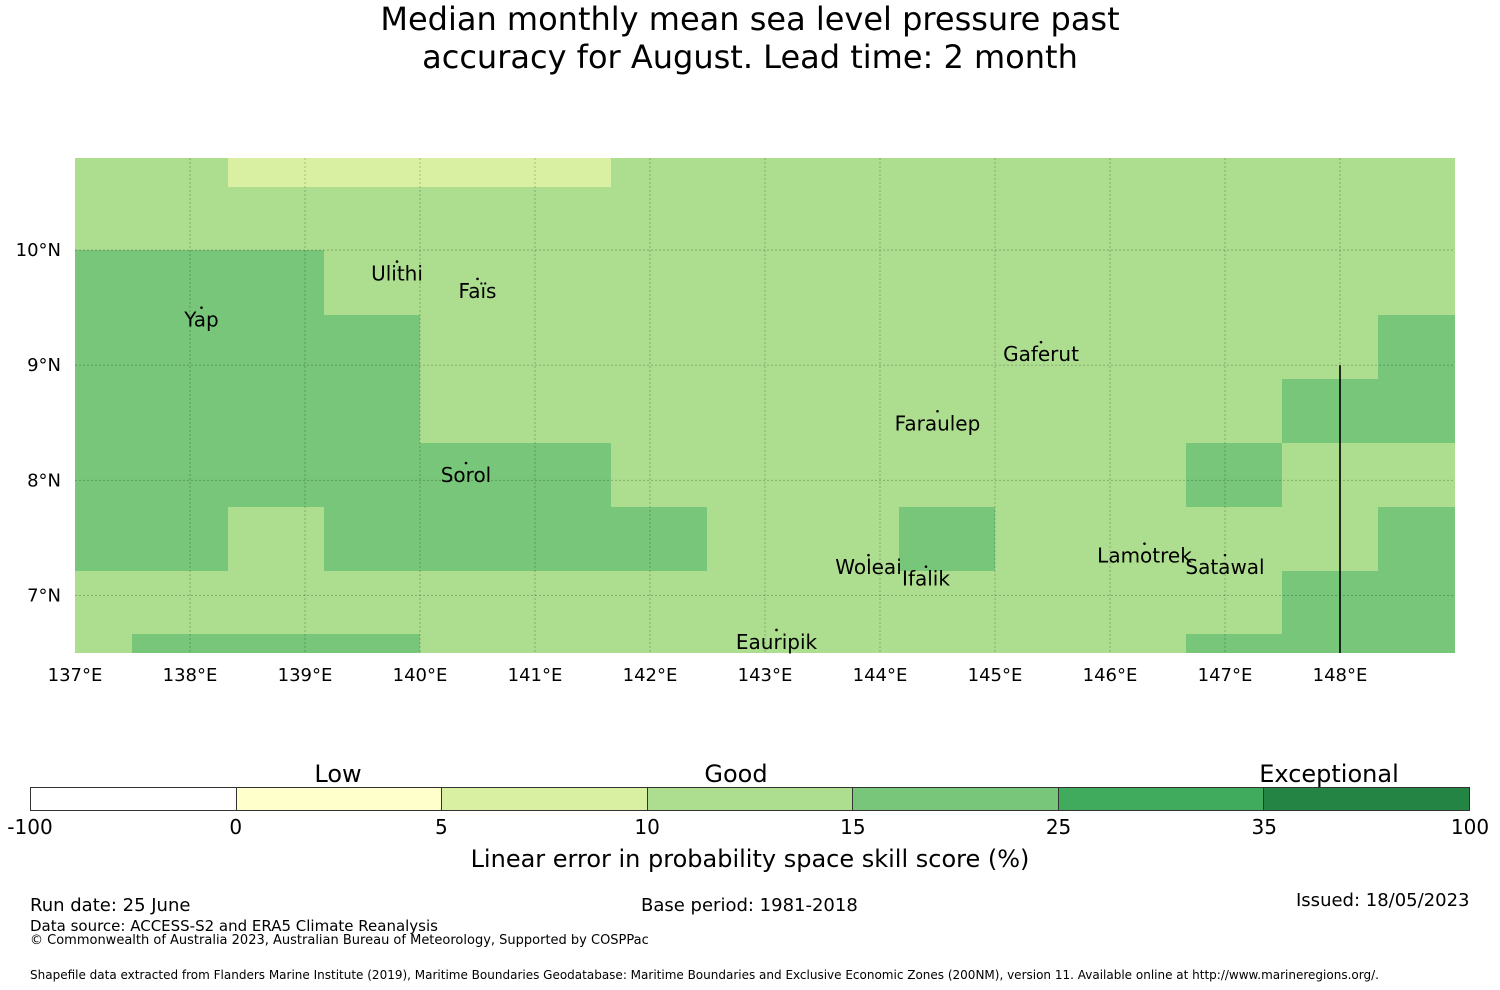 This screenshot has width=1500, height=990. Describe the element at coordinates (1110, 675) in the screenshot. I see `lon-tick-label: 146°E` at that location.